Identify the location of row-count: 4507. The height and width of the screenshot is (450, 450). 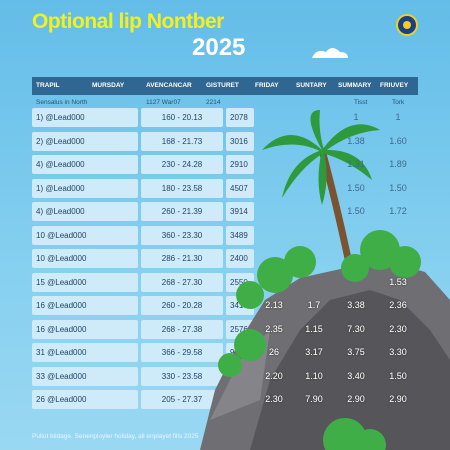
(240, 188).